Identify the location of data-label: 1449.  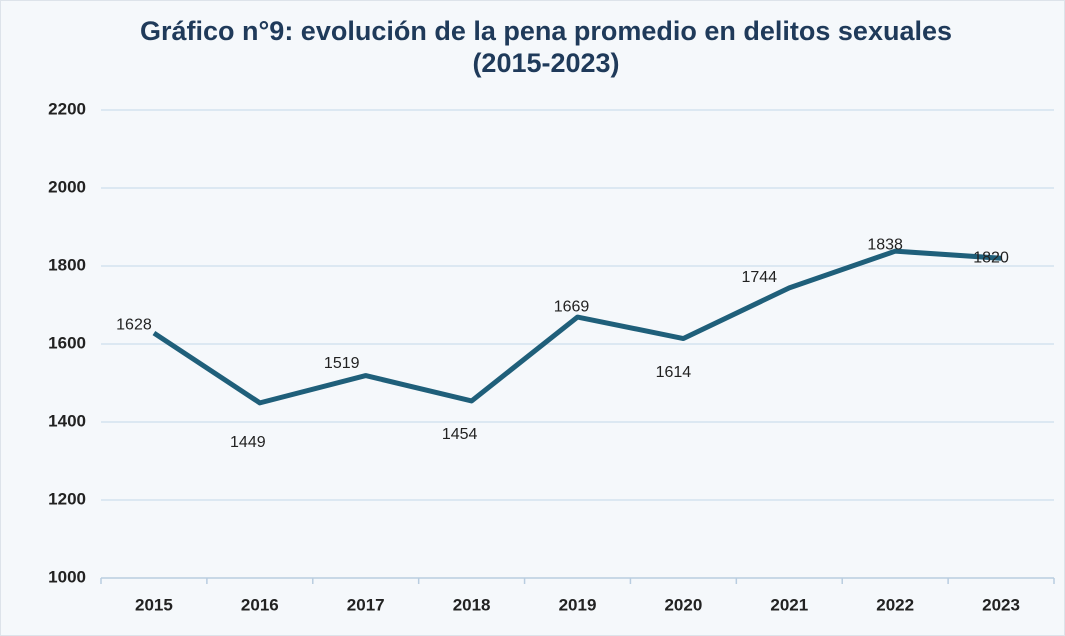
(248, 442).